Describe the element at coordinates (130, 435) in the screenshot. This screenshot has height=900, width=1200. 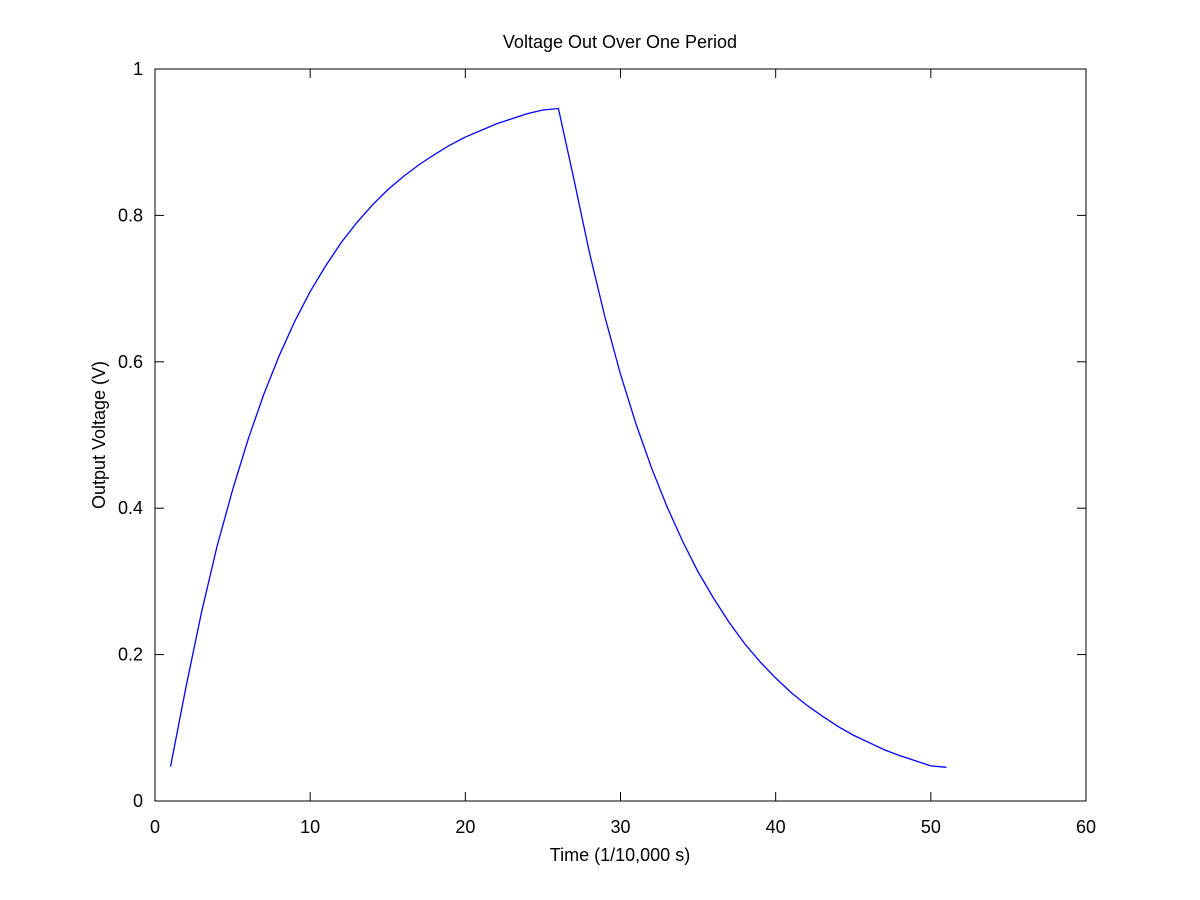
I see `y-tick-labels: 0 0.2 0.4 0.6 0.8 1` at that location.